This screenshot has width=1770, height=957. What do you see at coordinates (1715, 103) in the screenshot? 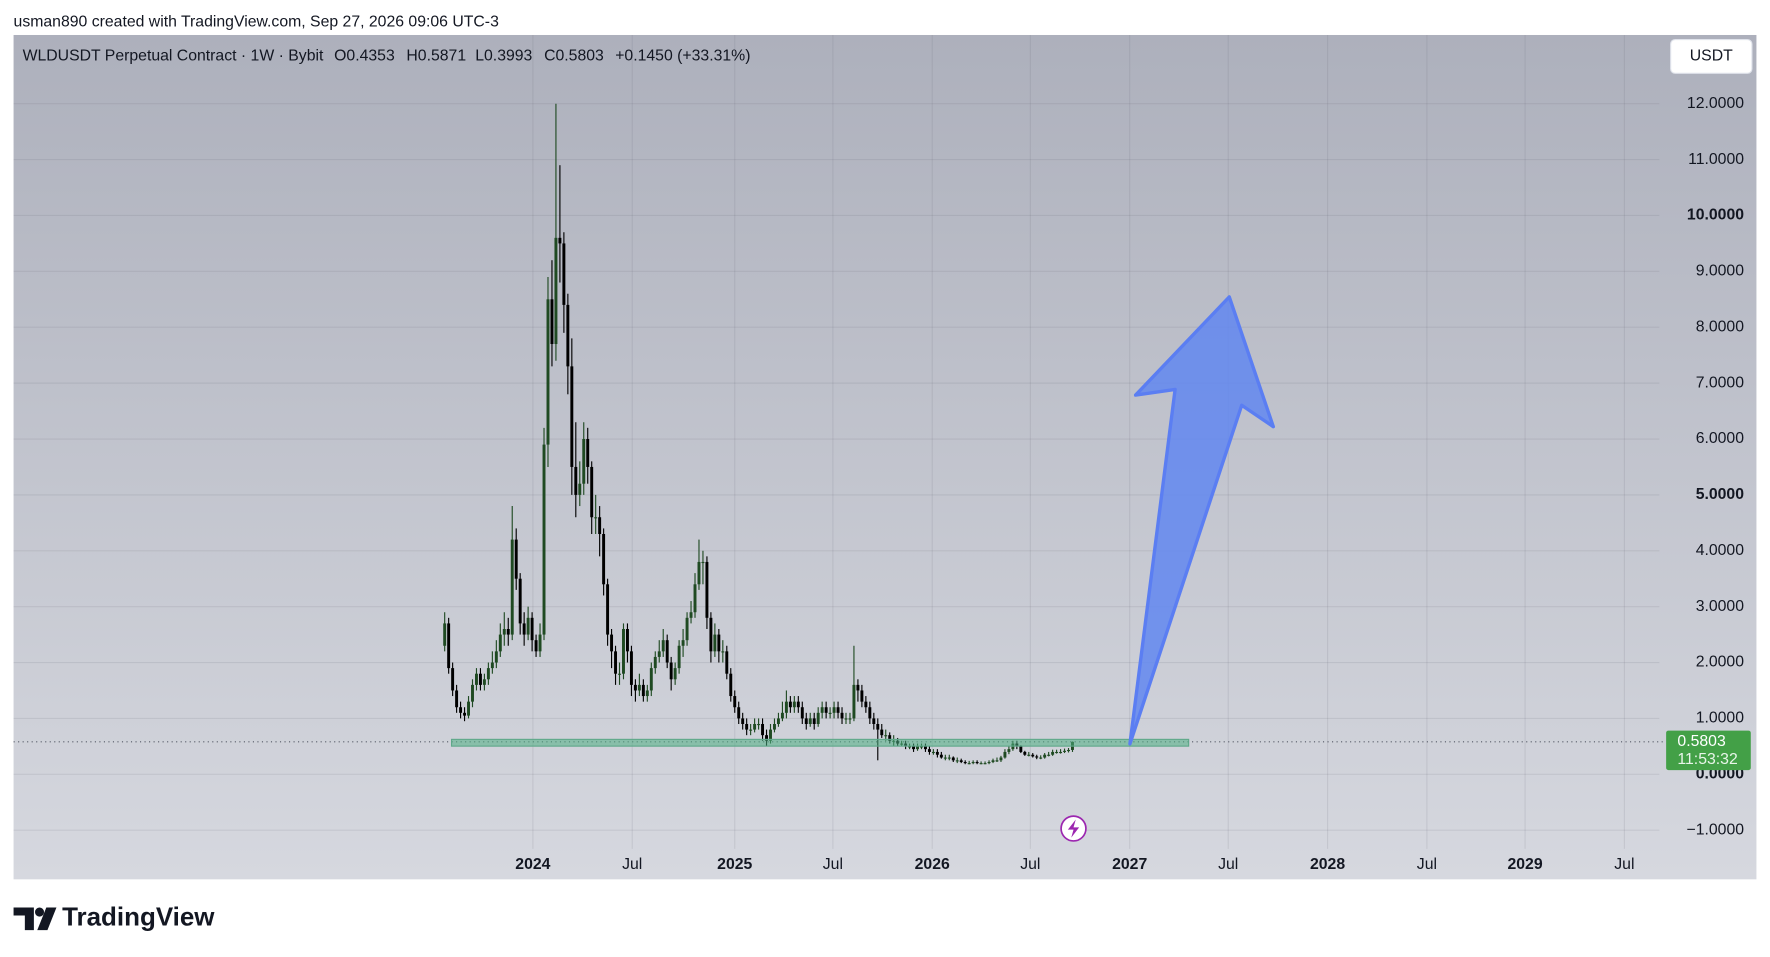
I see `y-tick-label: 12.0000` at bounding box center [1715, 103].